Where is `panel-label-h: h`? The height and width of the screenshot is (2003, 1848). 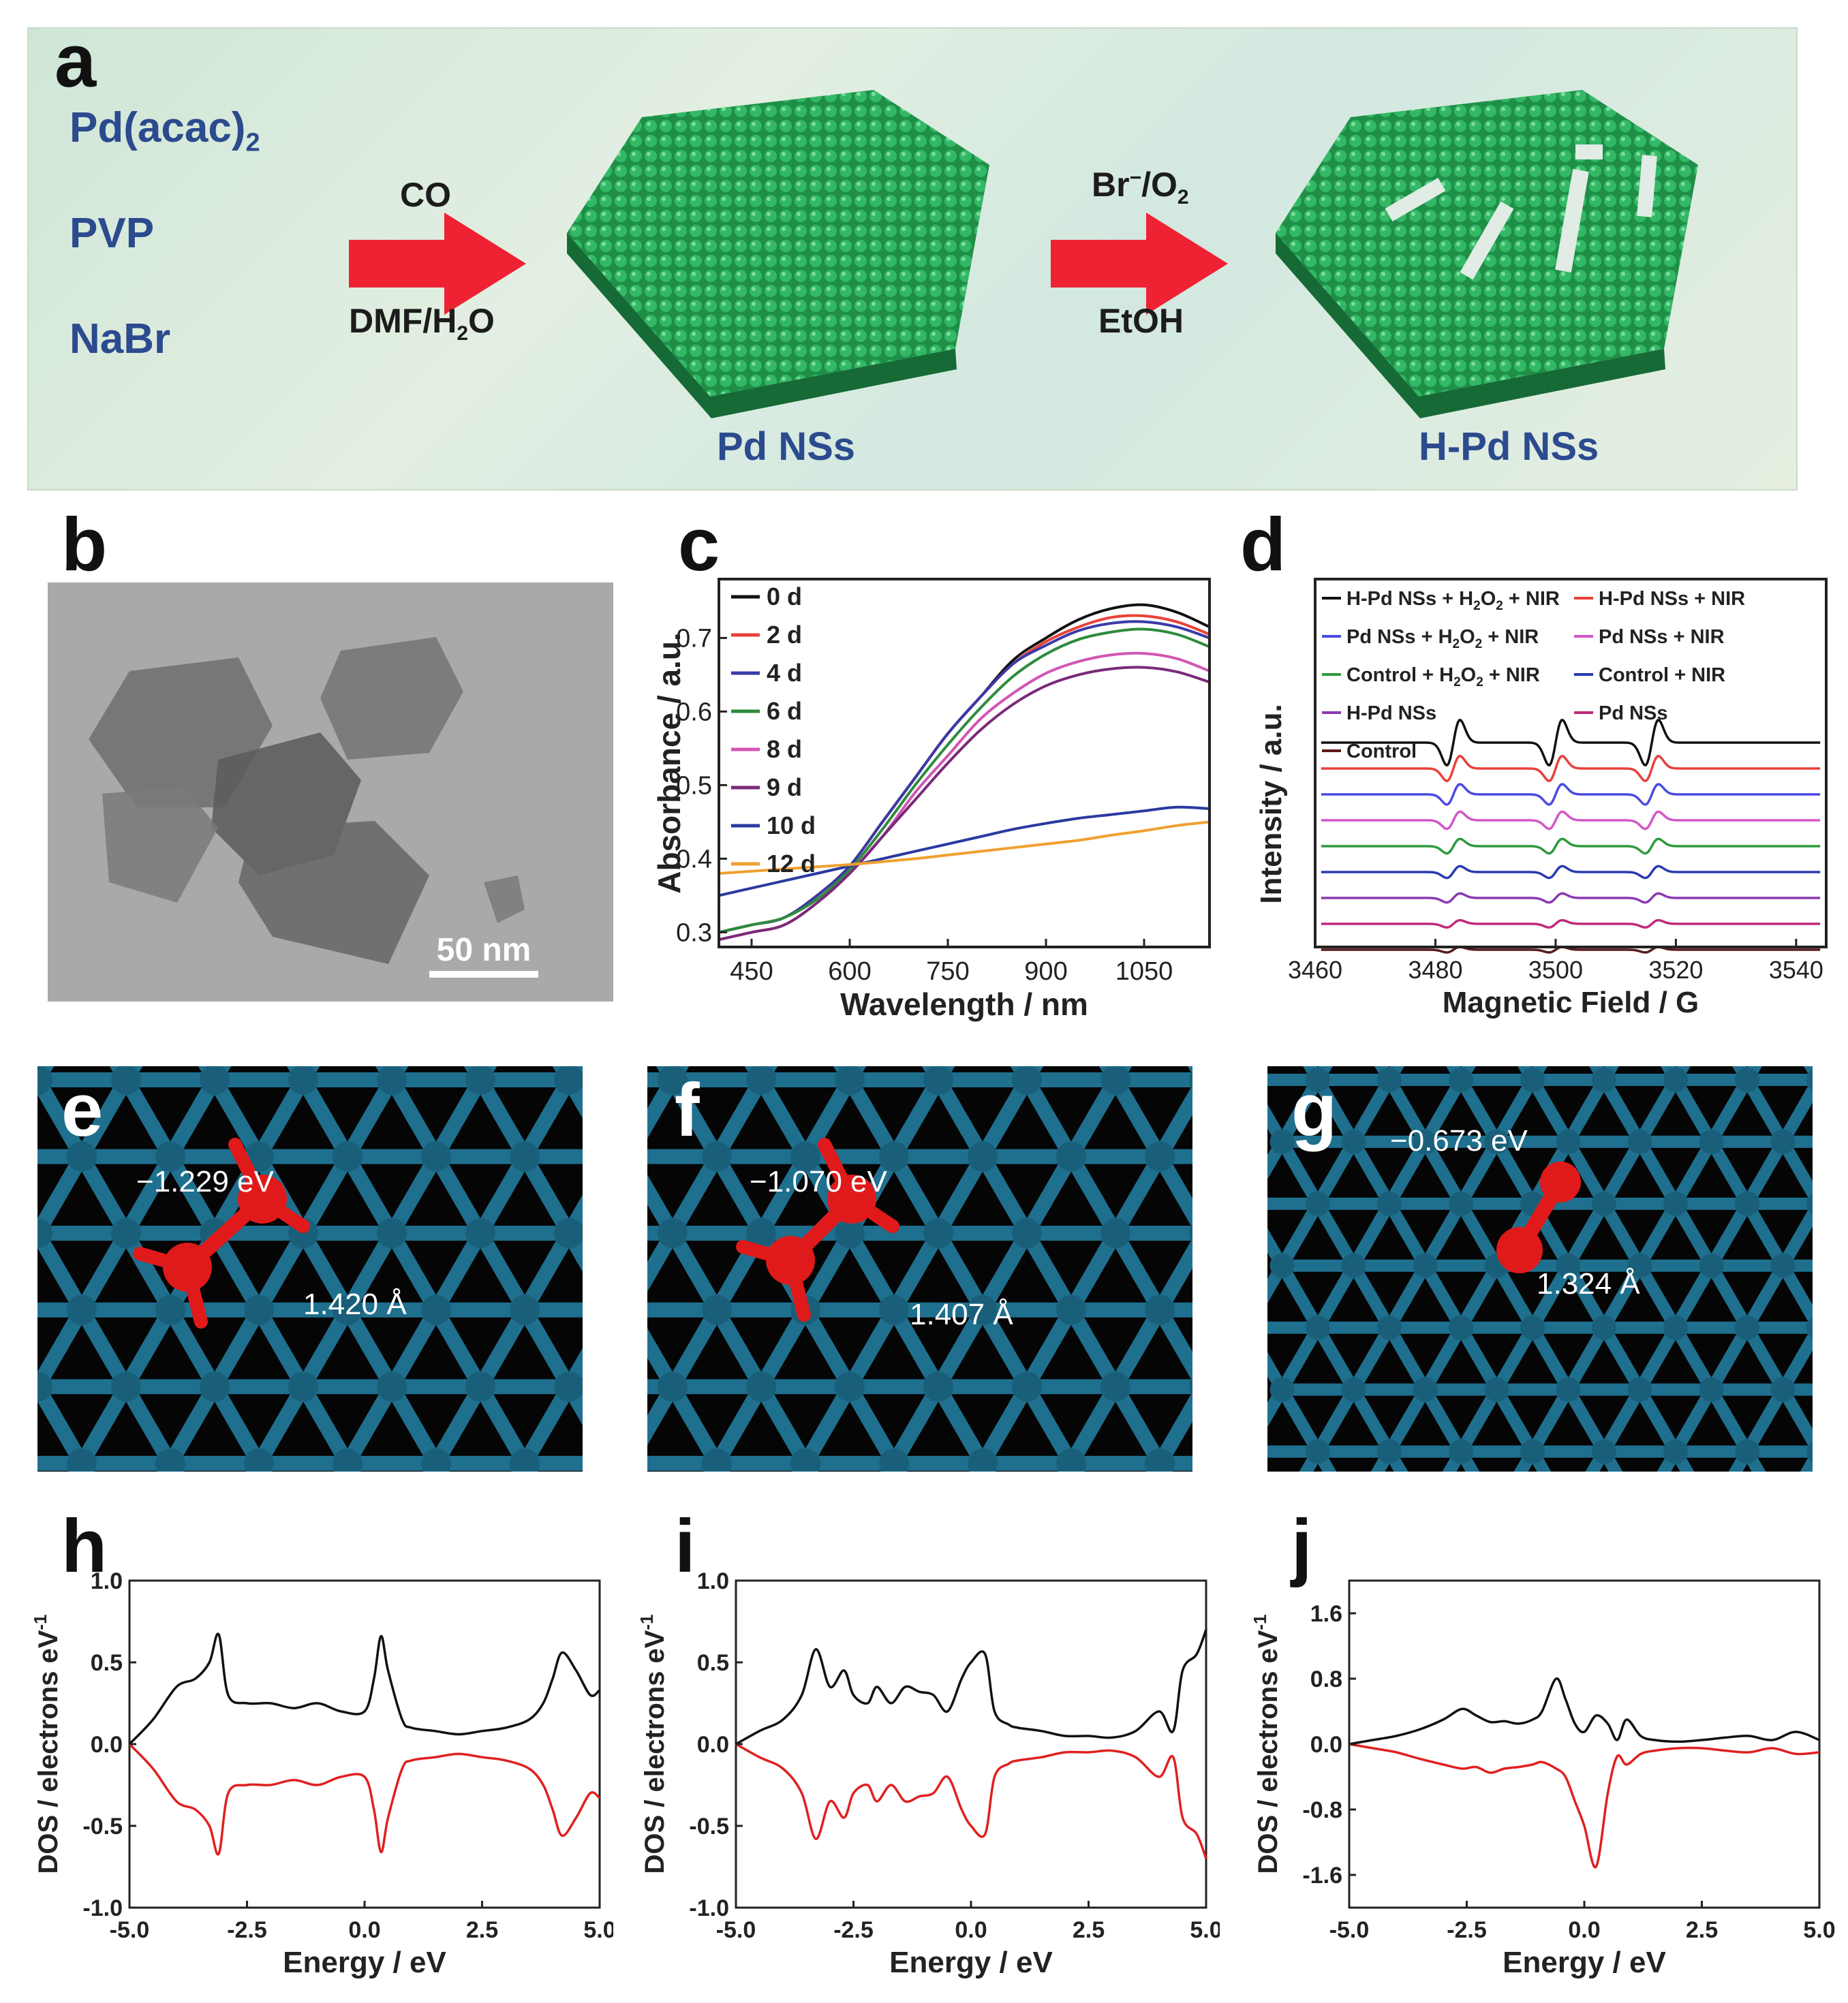
panel-label-h: h is located at coordinates (84, 1546).